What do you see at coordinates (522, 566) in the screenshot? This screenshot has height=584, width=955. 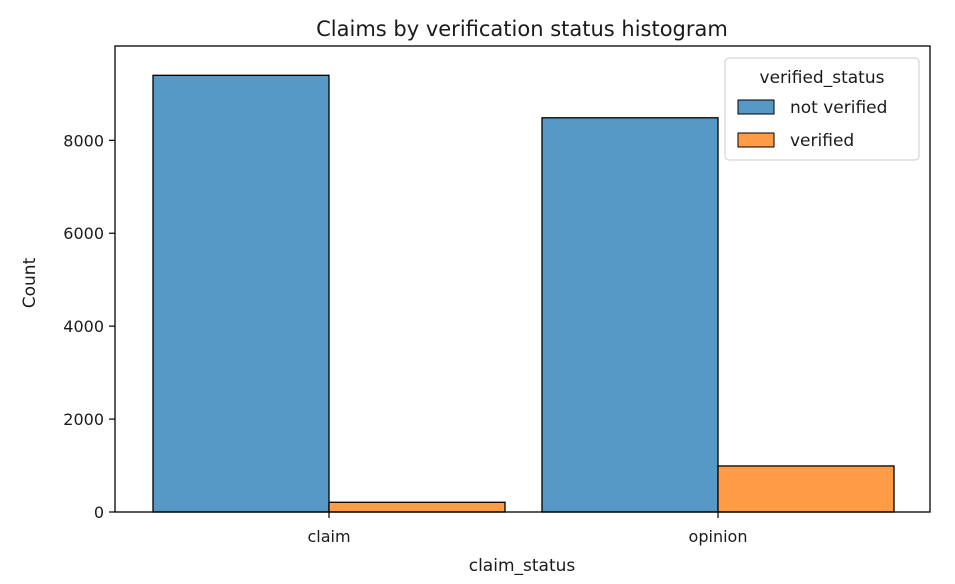 I see `x-axis-label: claim_status` at bounding box center [522, 566].